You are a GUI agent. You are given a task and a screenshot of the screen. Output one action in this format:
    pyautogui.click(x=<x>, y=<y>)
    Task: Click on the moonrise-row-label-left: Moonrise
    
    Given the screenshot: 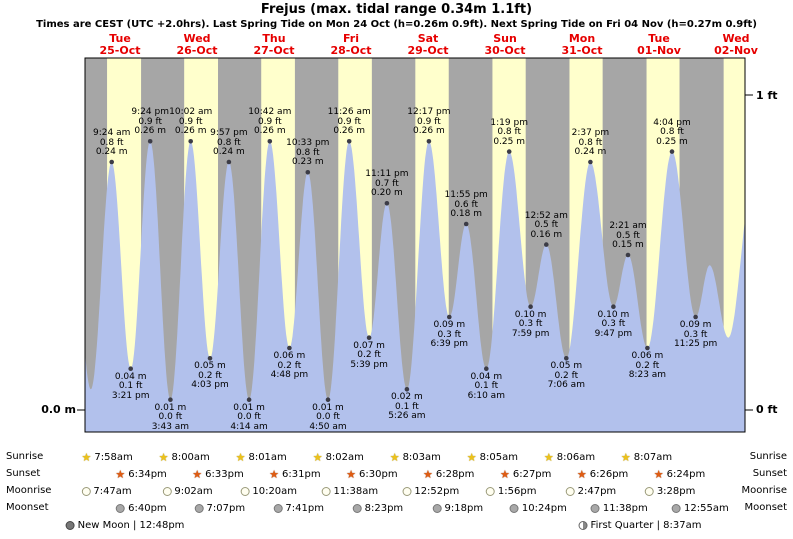 What is the action you would take?
    pyautogui.click(x=29, y=490)
    